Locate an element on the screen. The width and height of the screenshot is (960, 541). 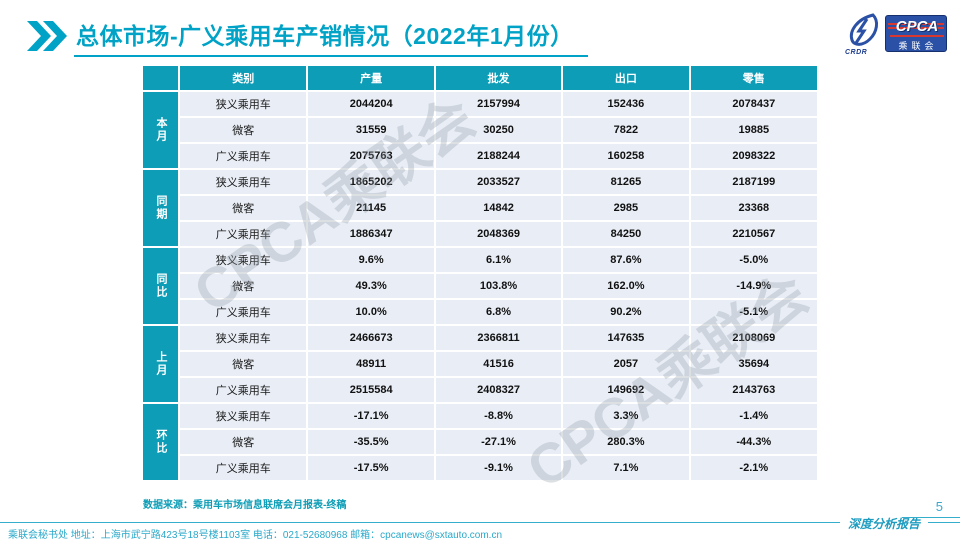
table-row: 微客 21145 14842 2985 23368 is located at coordinates (480, 208).